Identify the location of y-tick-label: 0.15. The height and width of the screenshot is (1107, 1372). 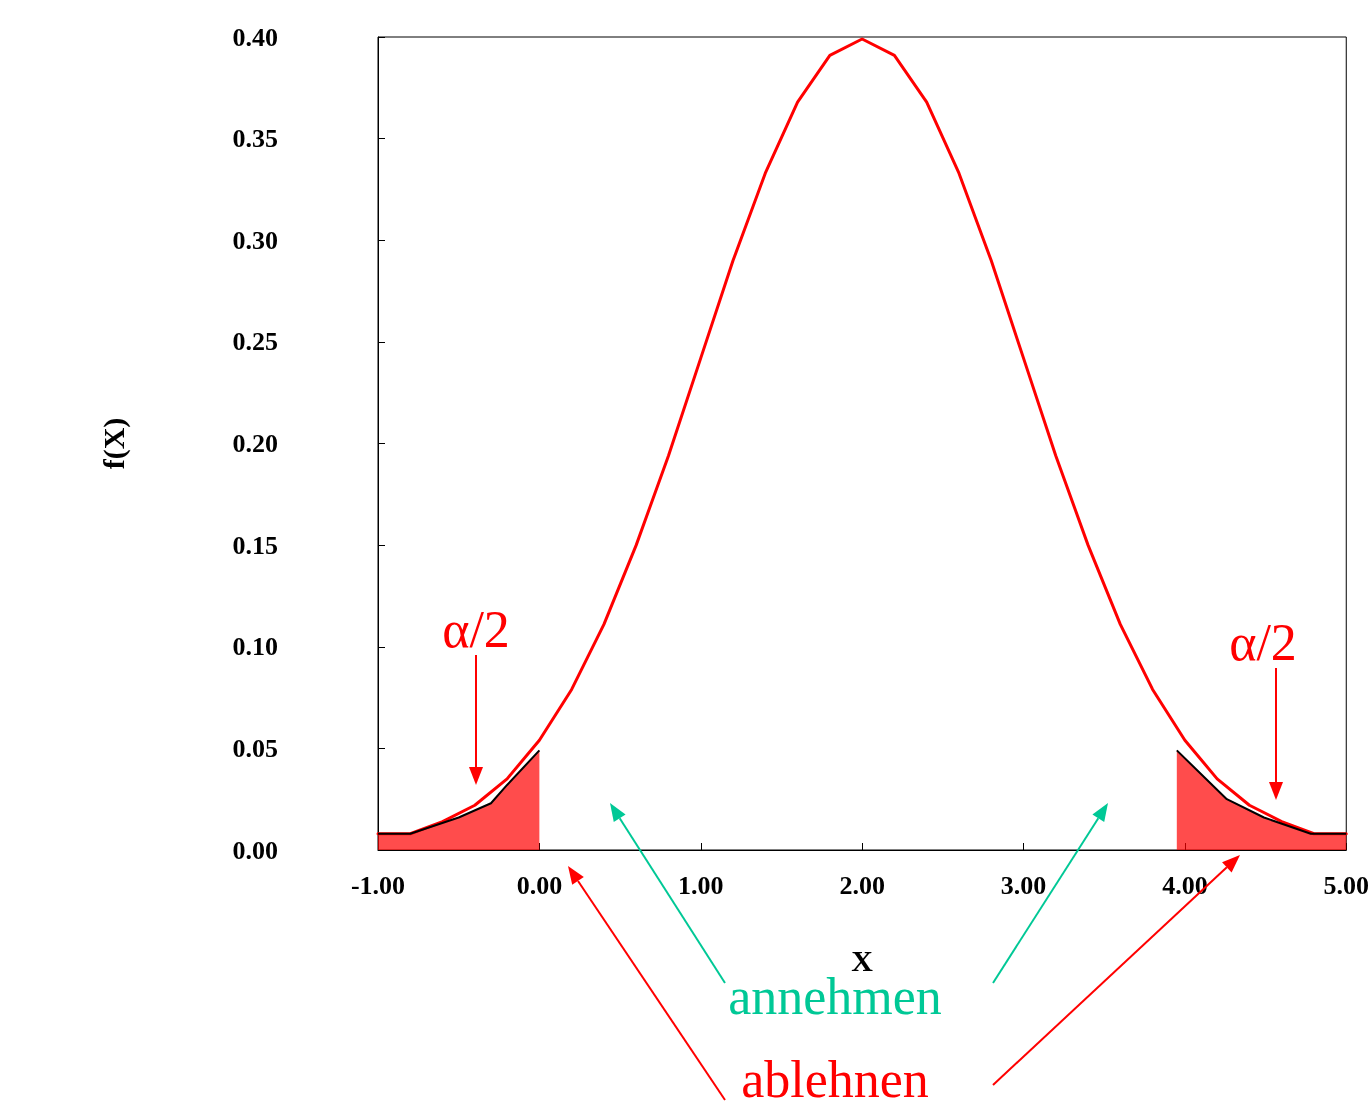
(255, 545).